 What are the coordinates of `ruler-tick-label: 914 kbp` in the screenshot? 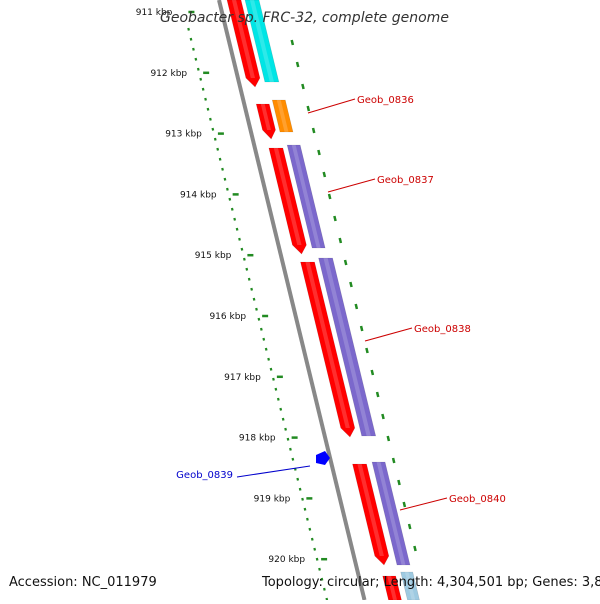 It's located at (198, 195).